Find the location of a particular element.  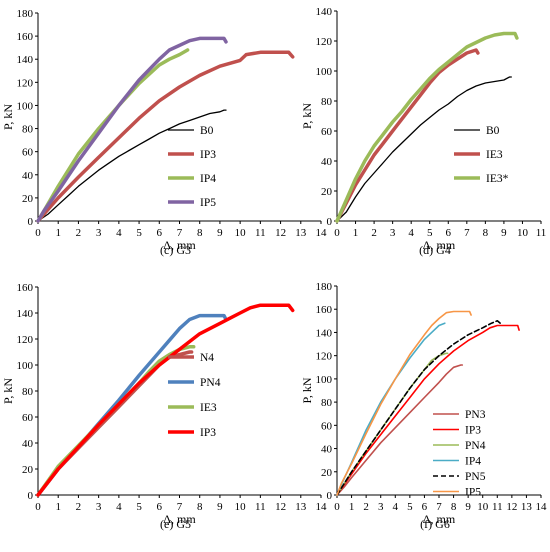

legend-label: B0 is located at coordinates (207, 131).